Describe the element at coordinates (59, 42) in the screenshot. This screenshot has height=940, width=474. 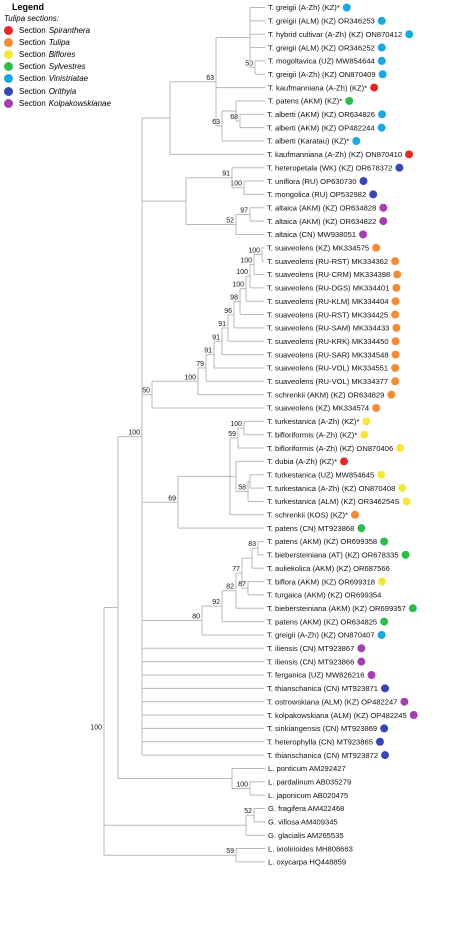
I see `legend-section-name: Tulipa` at that location.